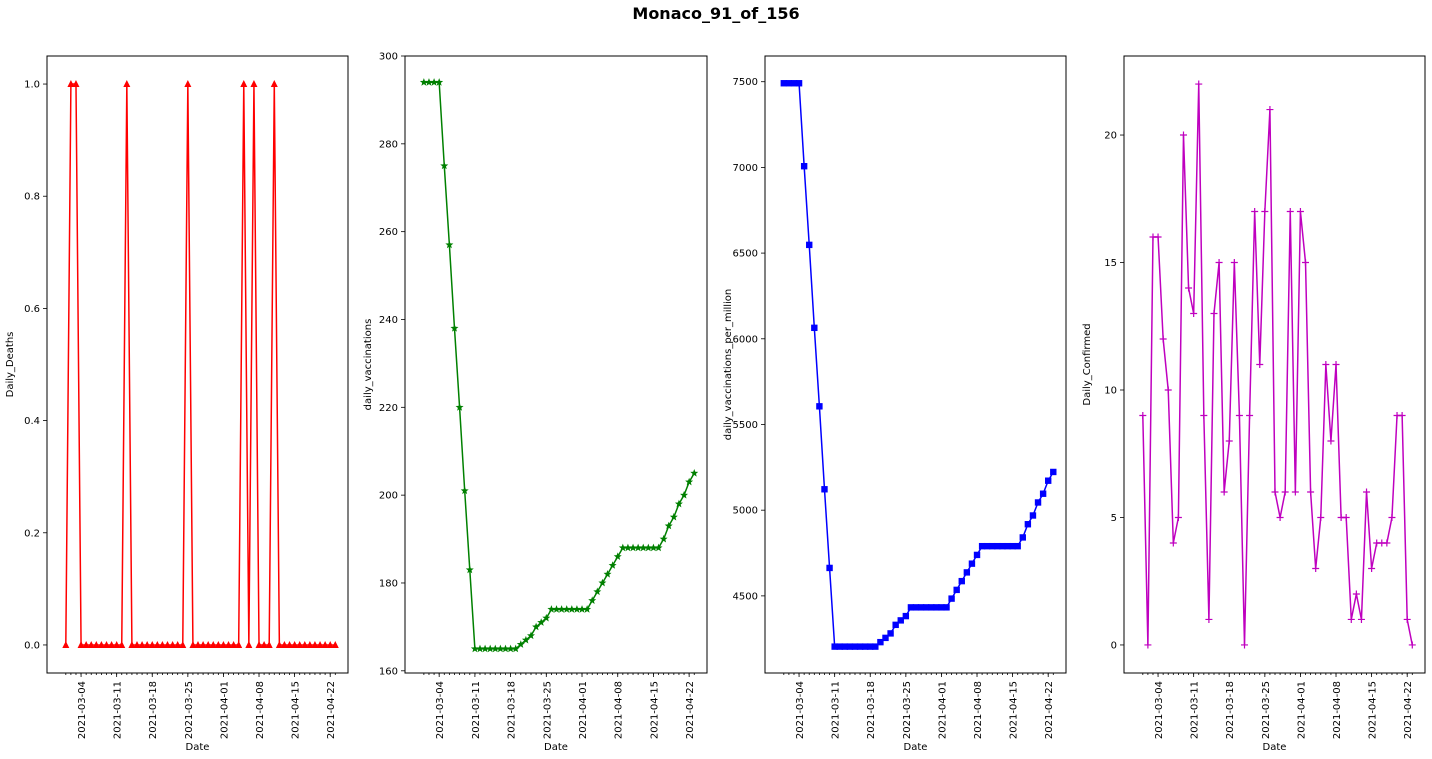  I want to click on y-axis-label: Daily_Confirmed, so click(1087, 364).